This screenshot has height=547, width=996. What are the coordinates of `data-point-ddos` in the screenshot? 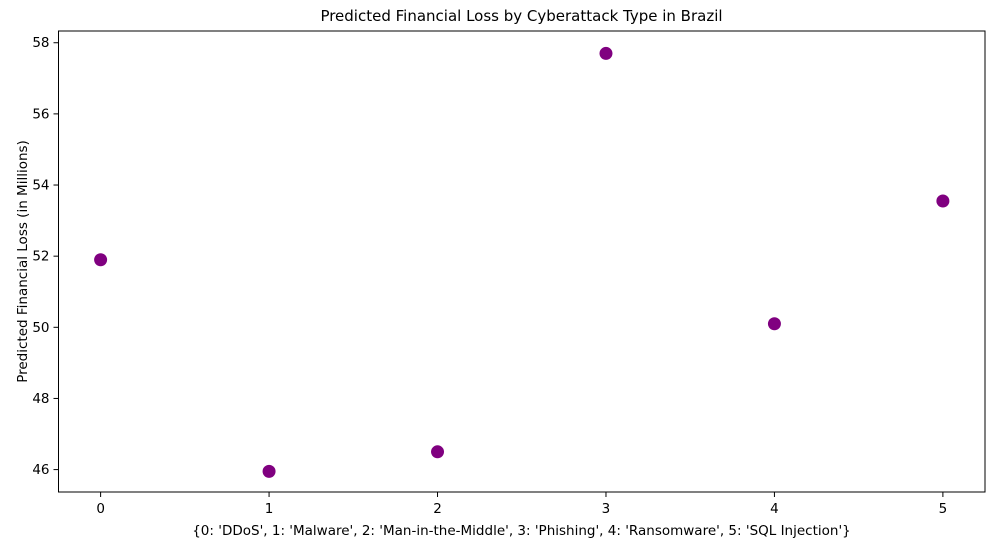 It's located at (101, 260).